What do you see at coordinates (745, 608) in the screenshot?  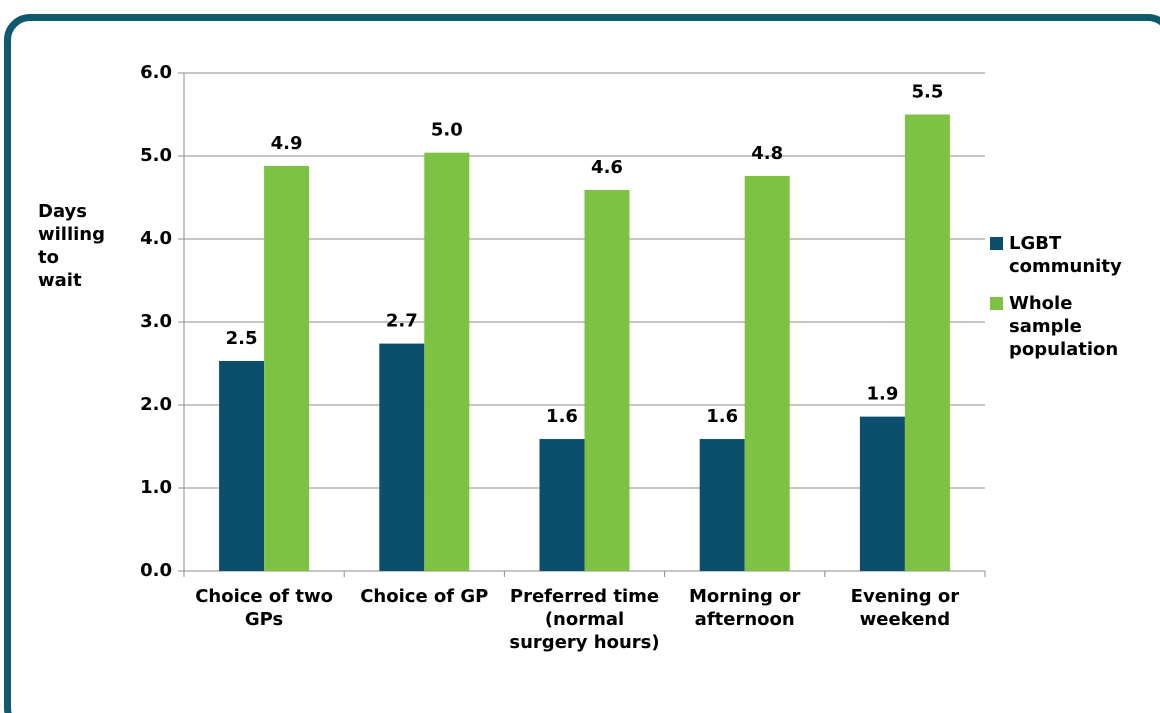 I see `x-tick-label: Morning or afternoon` at bounding box center [745, 608].